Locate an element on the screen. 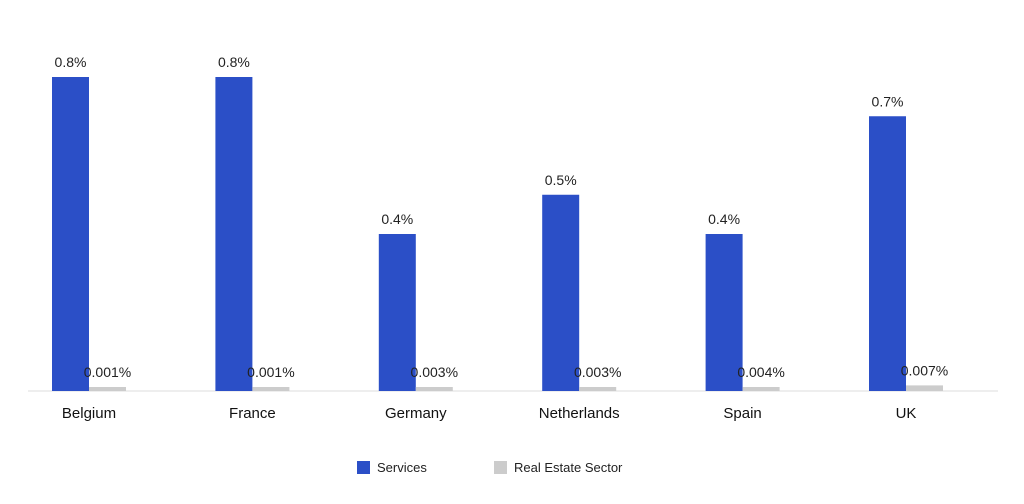 The image size is (1024, 504). bar-real-estate-netherlands is located at coordinates (598, 389).